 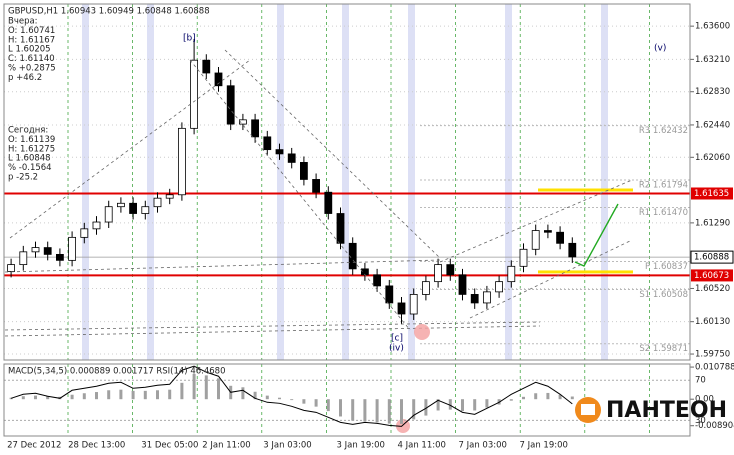 What do you see at coordinates (287, 446) in the screenshot?
I see `x-tick-label: 3 Jan 03:00` at bounding box center [287, 446].